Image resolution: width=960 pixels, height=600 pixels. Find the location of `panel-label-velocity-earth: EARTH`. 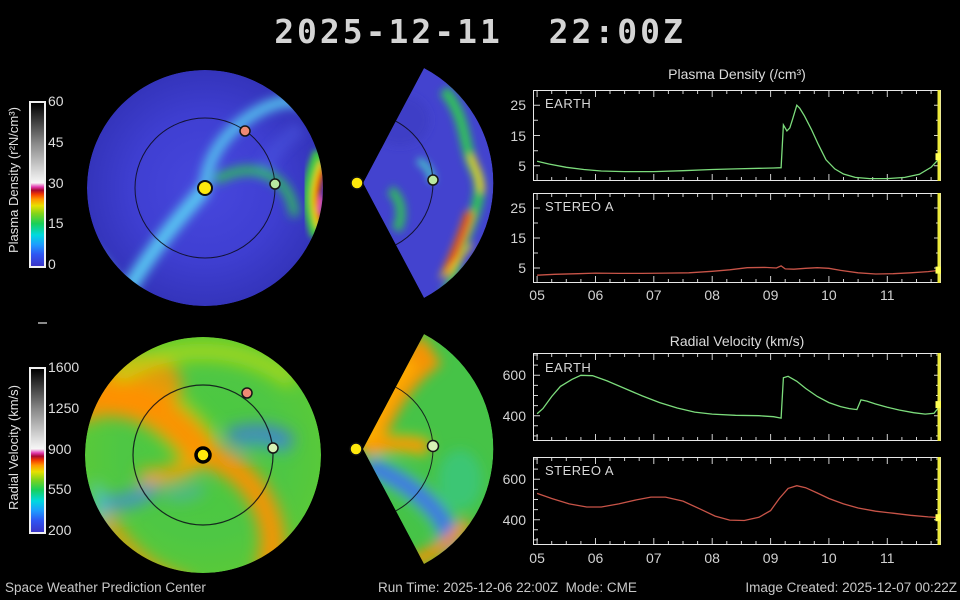

panel-label-velocity-earth: EARTH is located at coordinates (568, 367).